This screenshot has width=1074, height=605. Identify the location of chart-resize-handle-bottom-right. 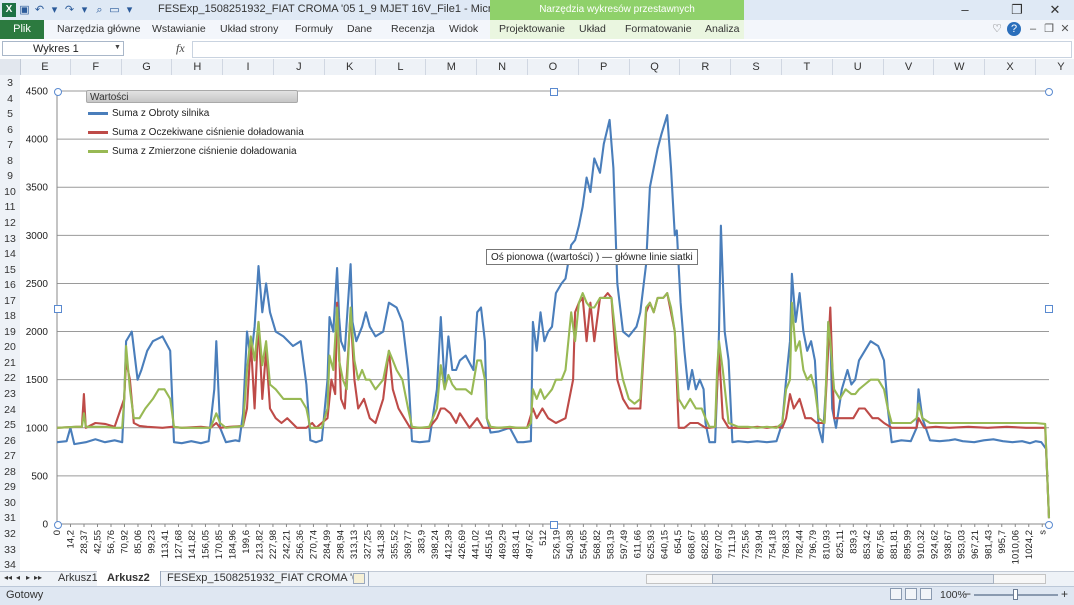
(1049, 525).